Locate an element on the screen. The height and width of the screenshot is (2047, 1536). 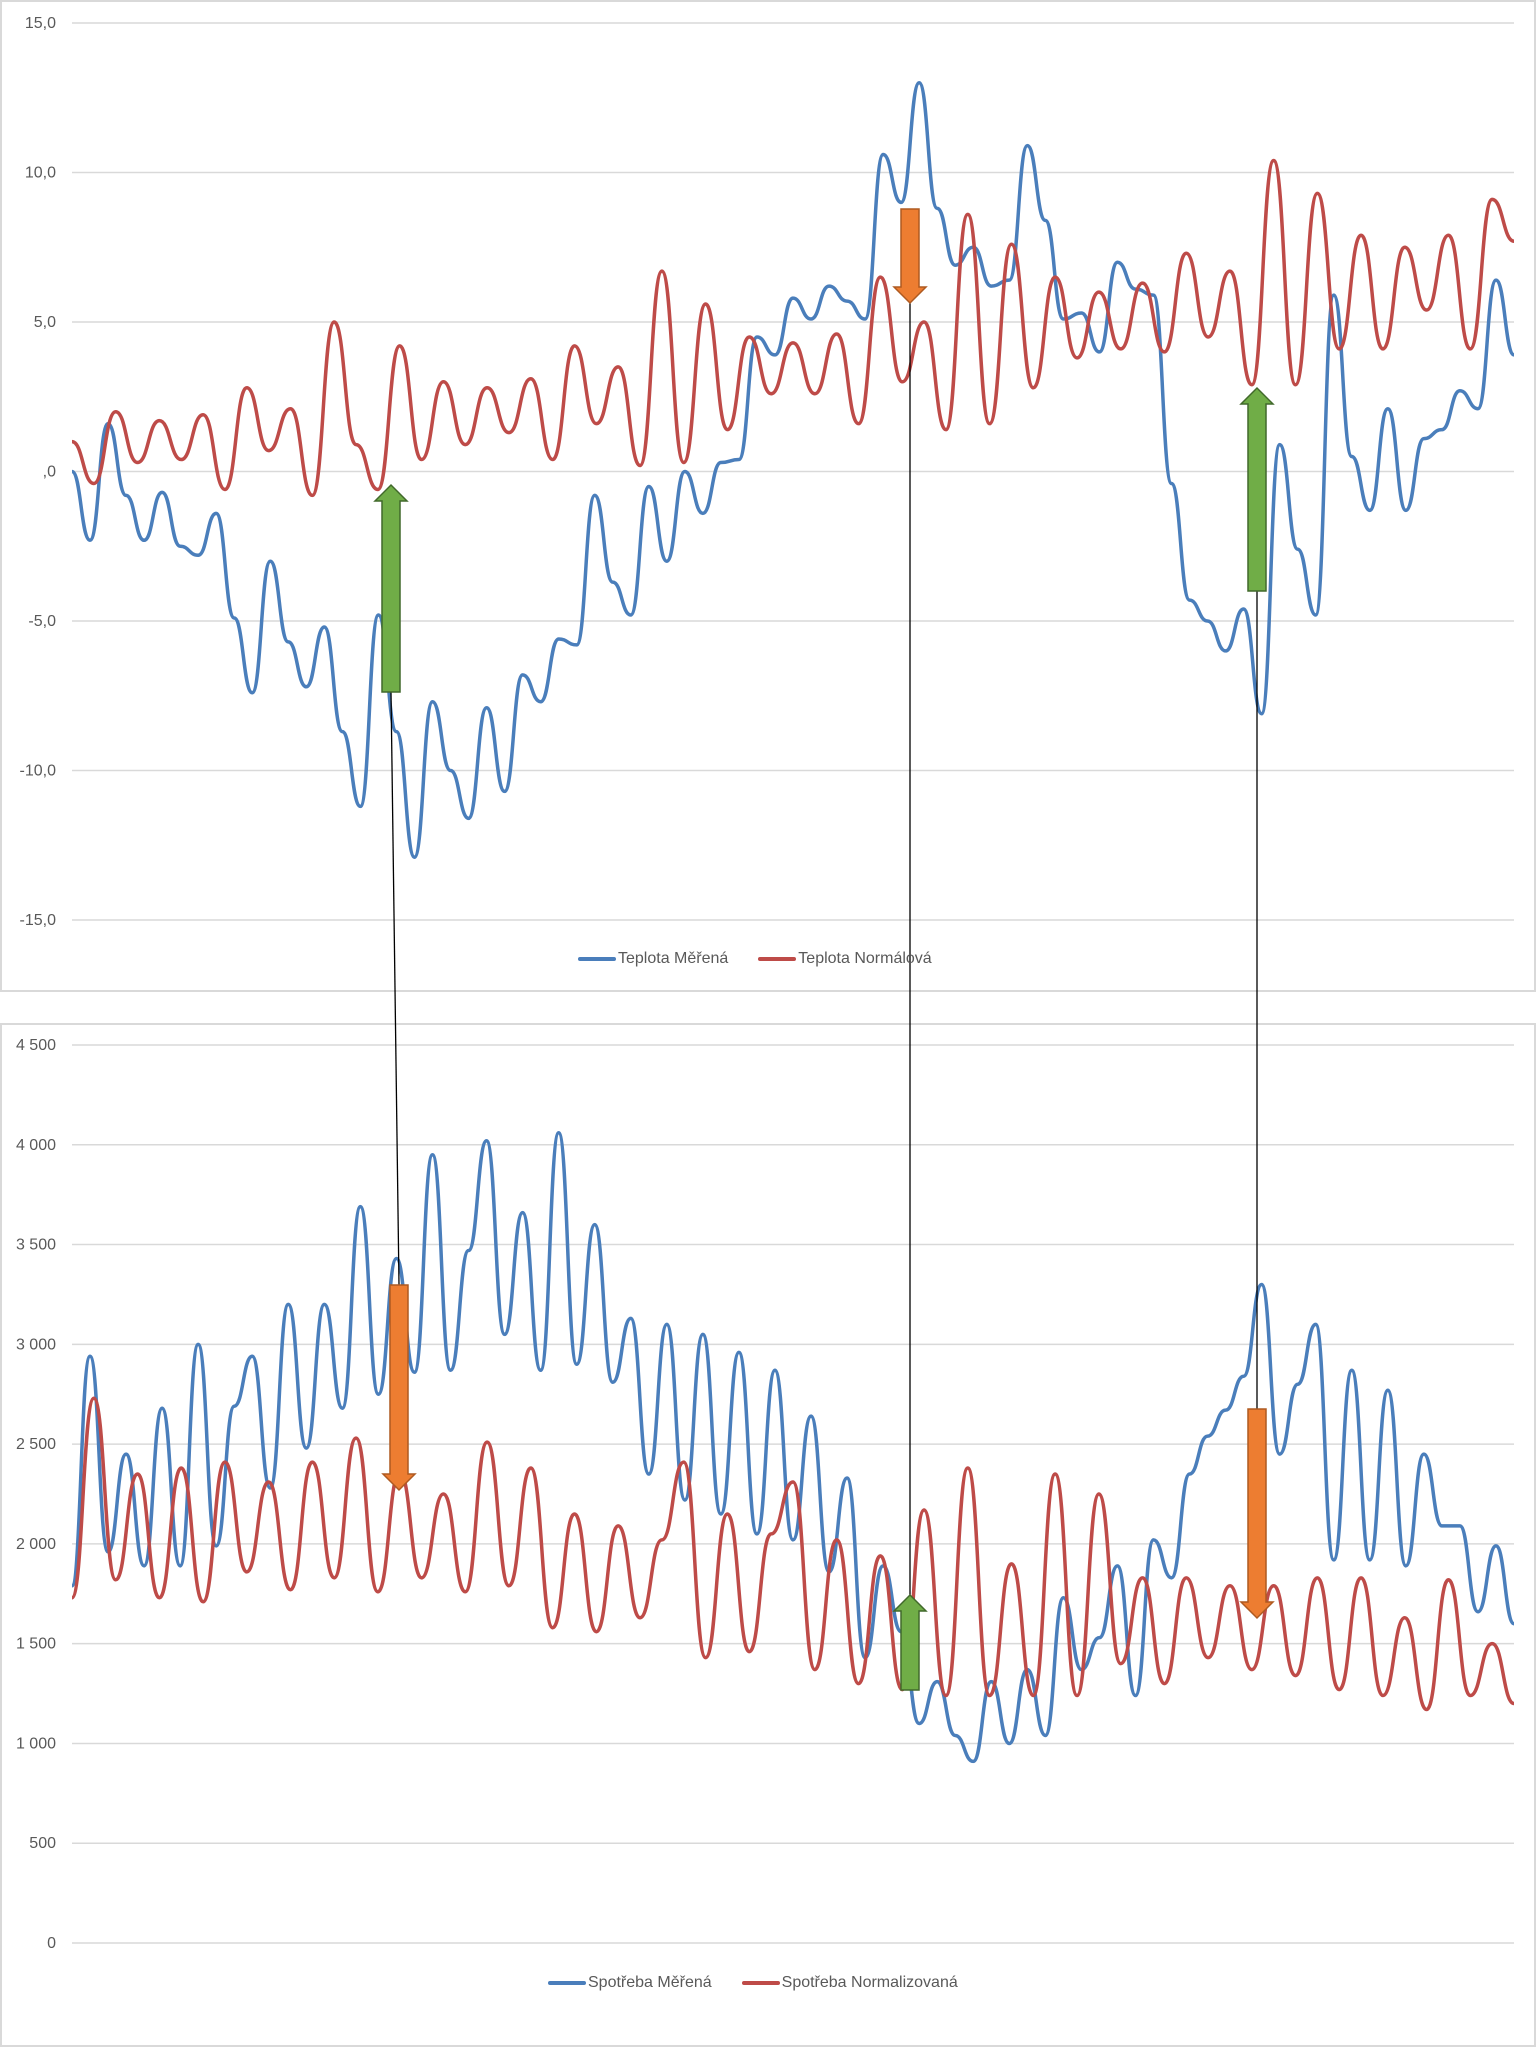
y-tick-label: -15,0 is located at coordinates (38, 920).